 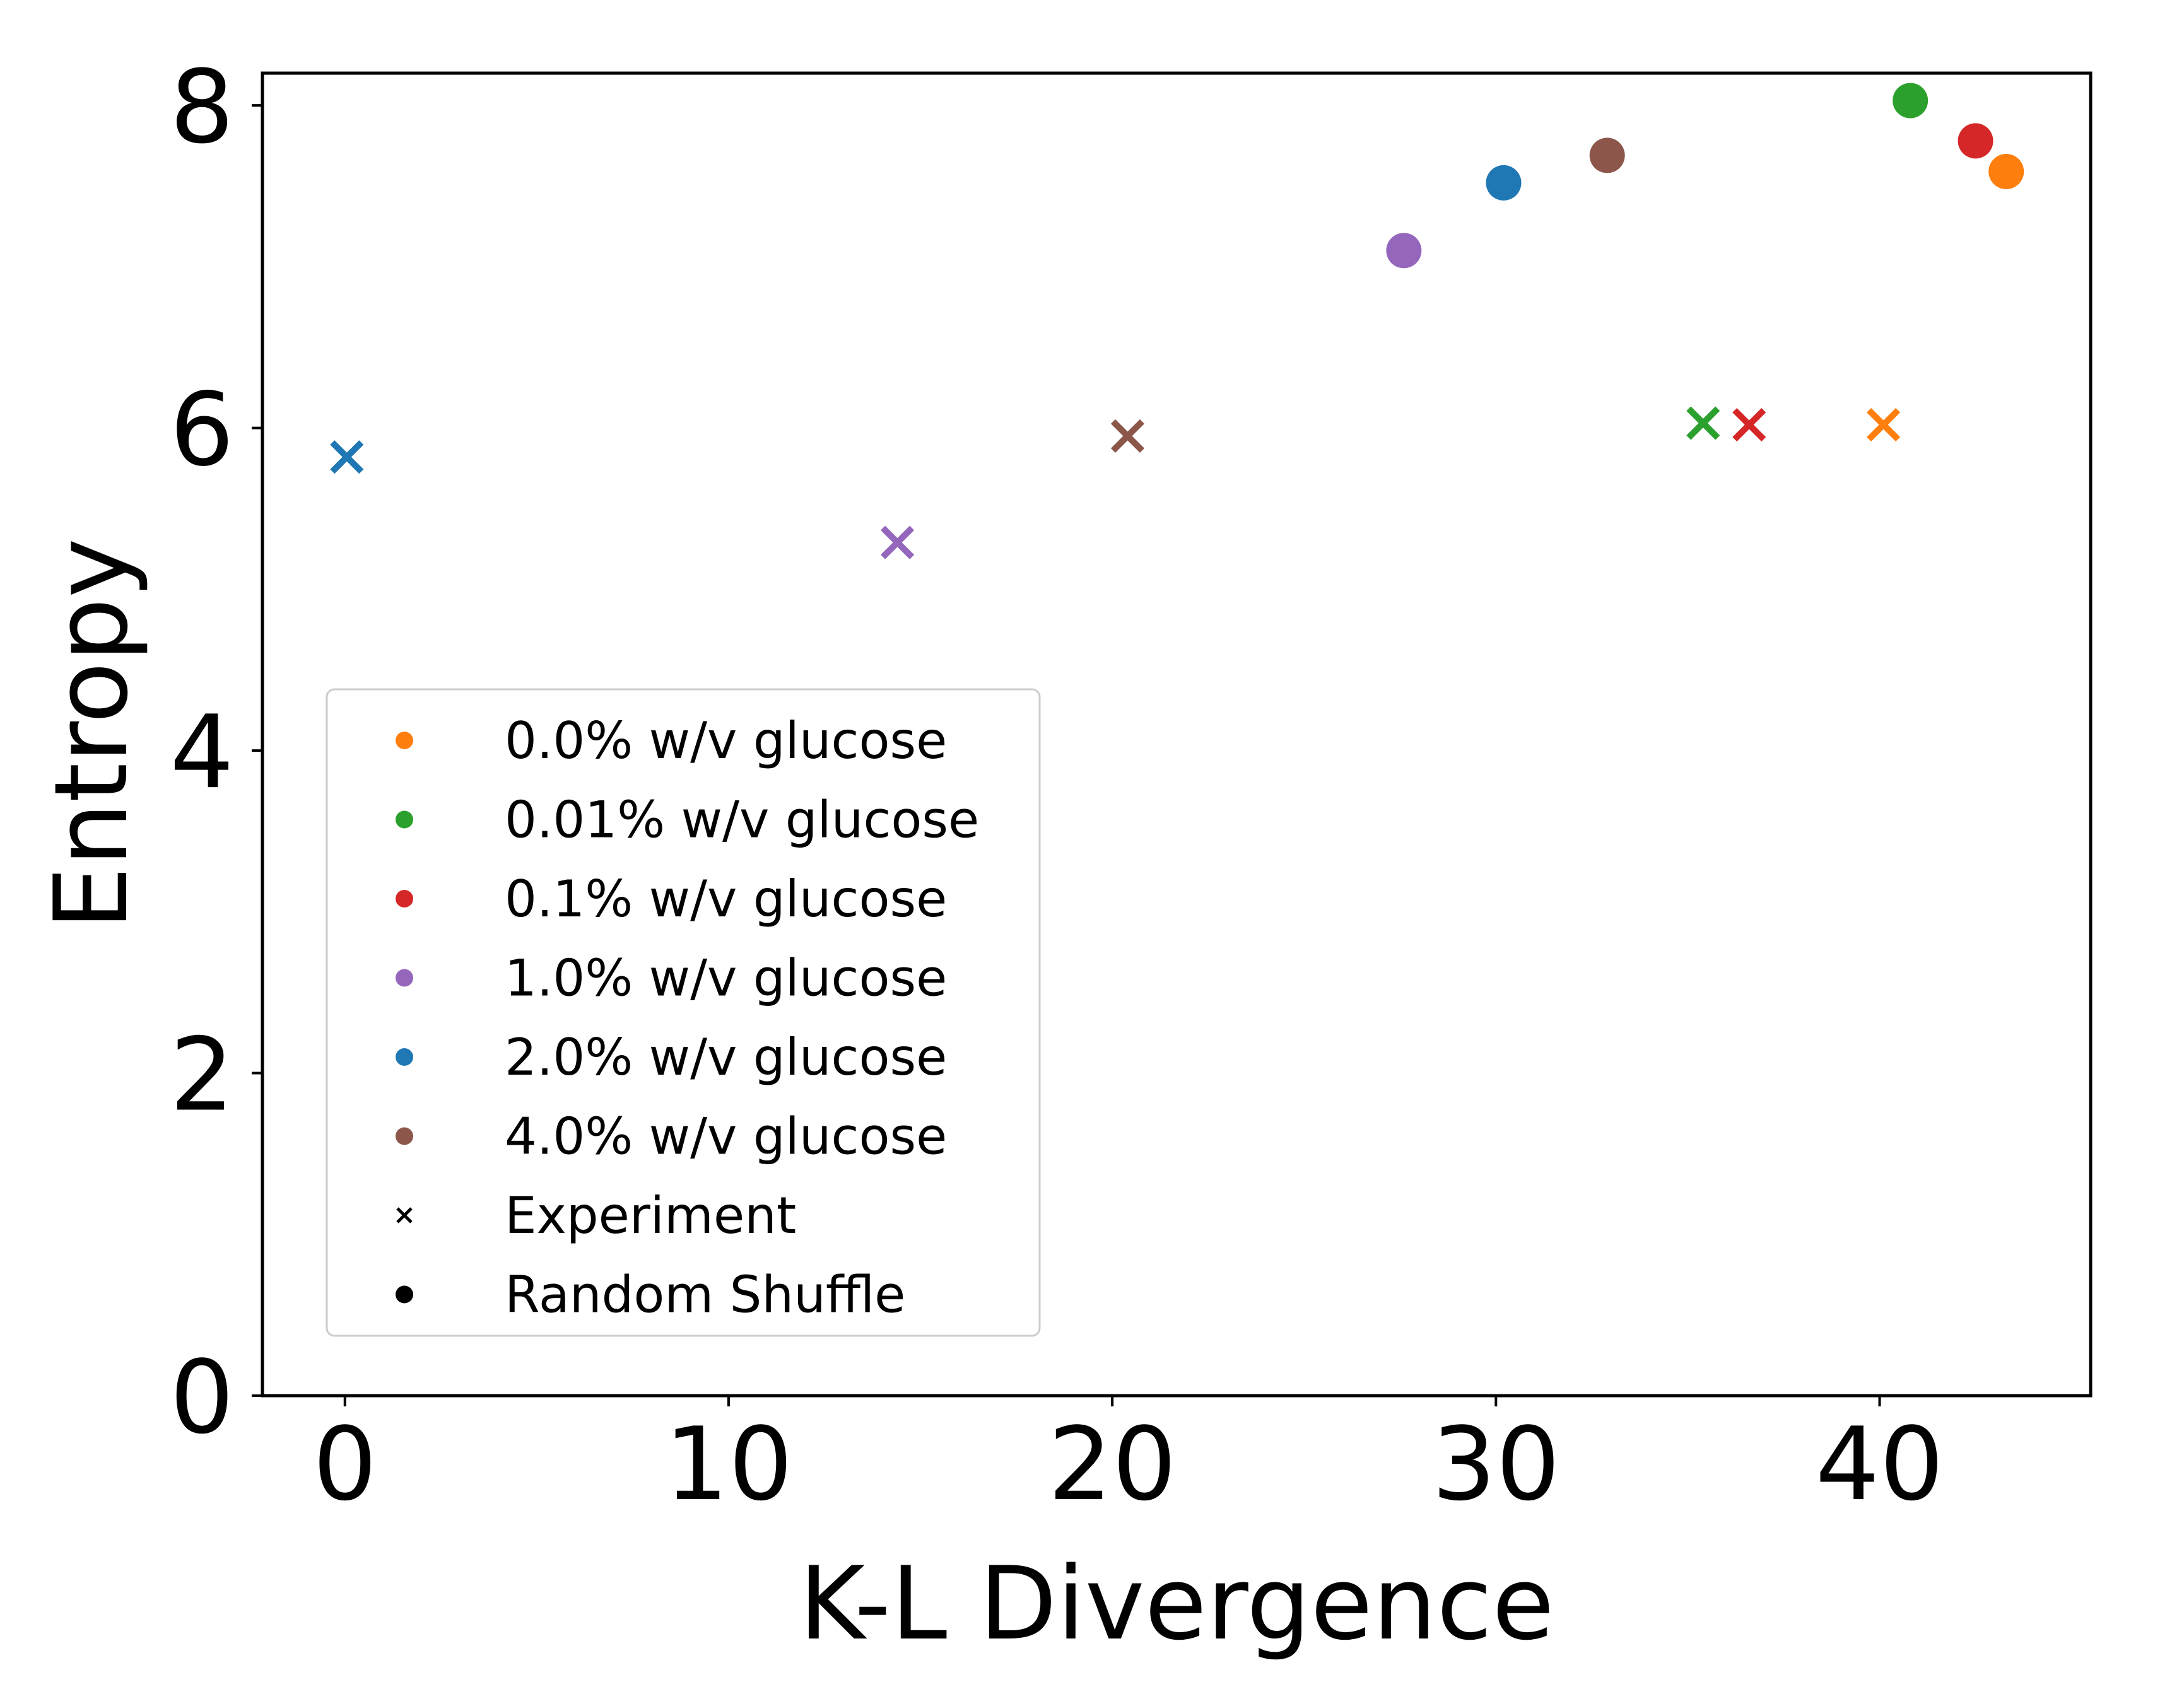 What do you see at coordinates (726, 899) in the screenshot?
I see `legend-label-2: 0.1% w/v glucose` at bounding box center [726, 899].